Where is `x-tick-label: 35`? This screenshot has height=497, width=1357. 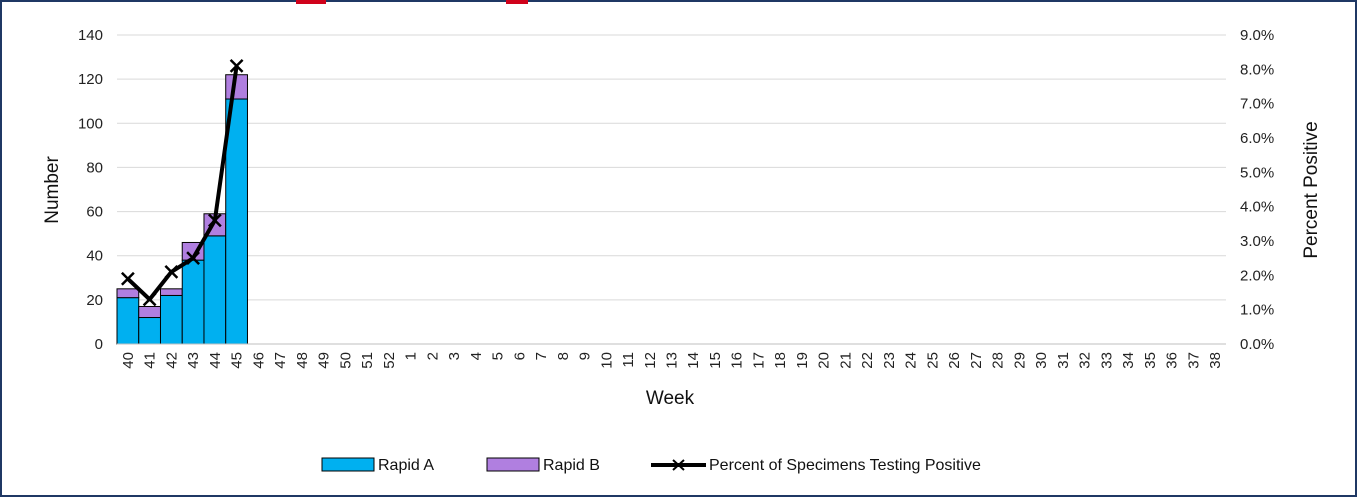 x-tick-label: 35 is located at coordinates (1150, 360).